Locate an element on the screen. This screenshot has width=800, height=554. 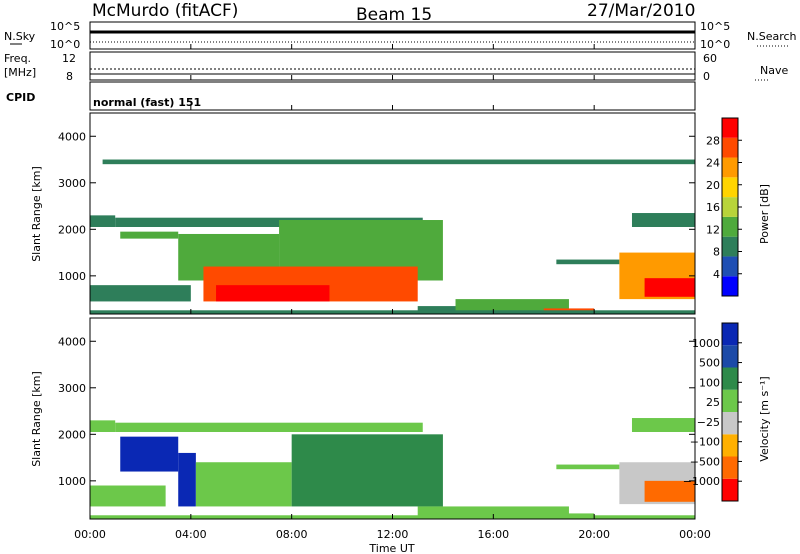
noise-tick-right-top: 10^5 is located at coordinates (715, 26).